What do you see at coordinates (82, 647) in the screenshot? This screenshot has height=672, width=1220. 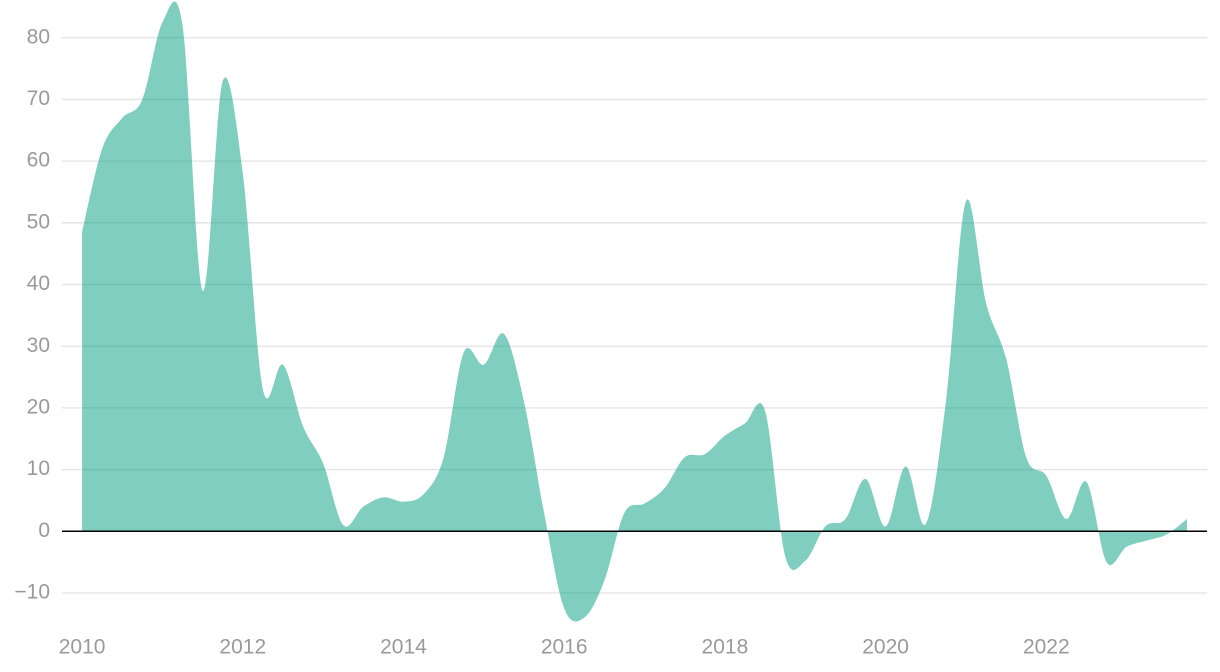 I see `x-tick-label: 2010` at bounding box center [82, 647].